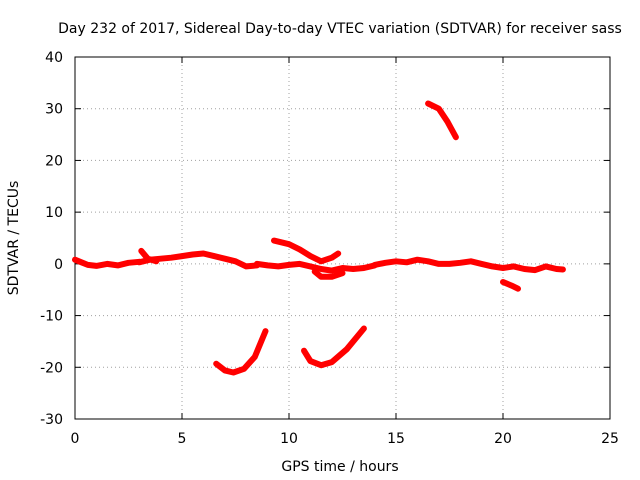 This screenshot has height=480, width=640. Describe the element at coordinates (315, 267) in the screenshot. I see `series-band-8-13h` at that location.